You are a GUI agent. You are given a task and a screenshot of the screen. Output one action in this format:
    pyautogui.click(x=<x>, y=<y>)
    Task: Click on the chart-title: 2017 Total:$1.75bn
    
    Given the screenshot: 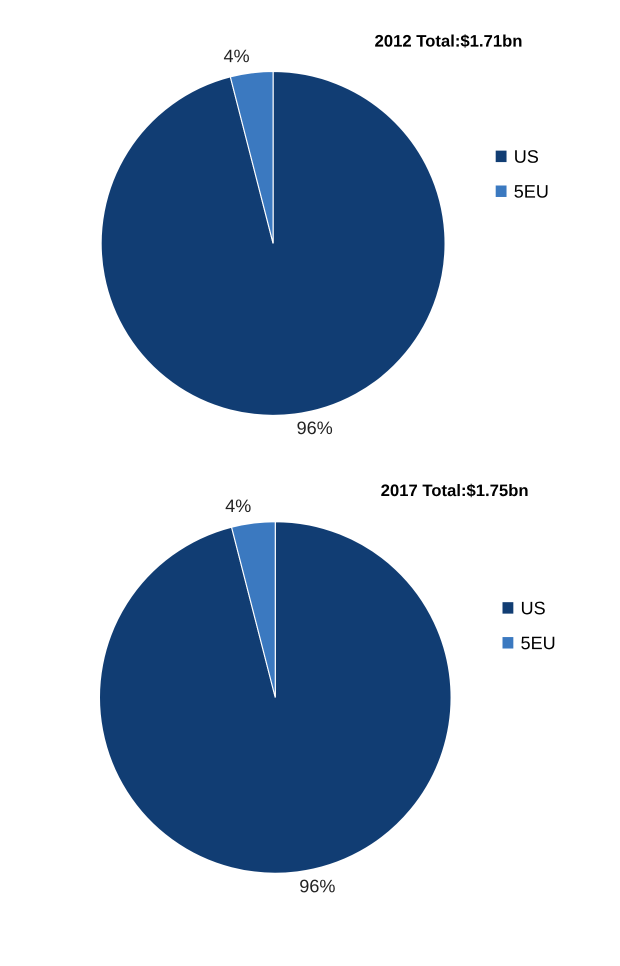 What is the action you would take?
    pyautogui.click(x=454, y=491)
    